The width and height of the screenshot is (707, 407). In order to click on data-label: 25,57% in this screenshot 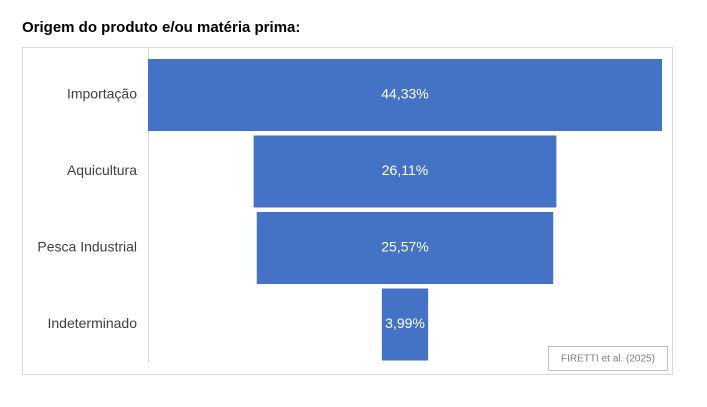, I will do `click(404, 247)`.